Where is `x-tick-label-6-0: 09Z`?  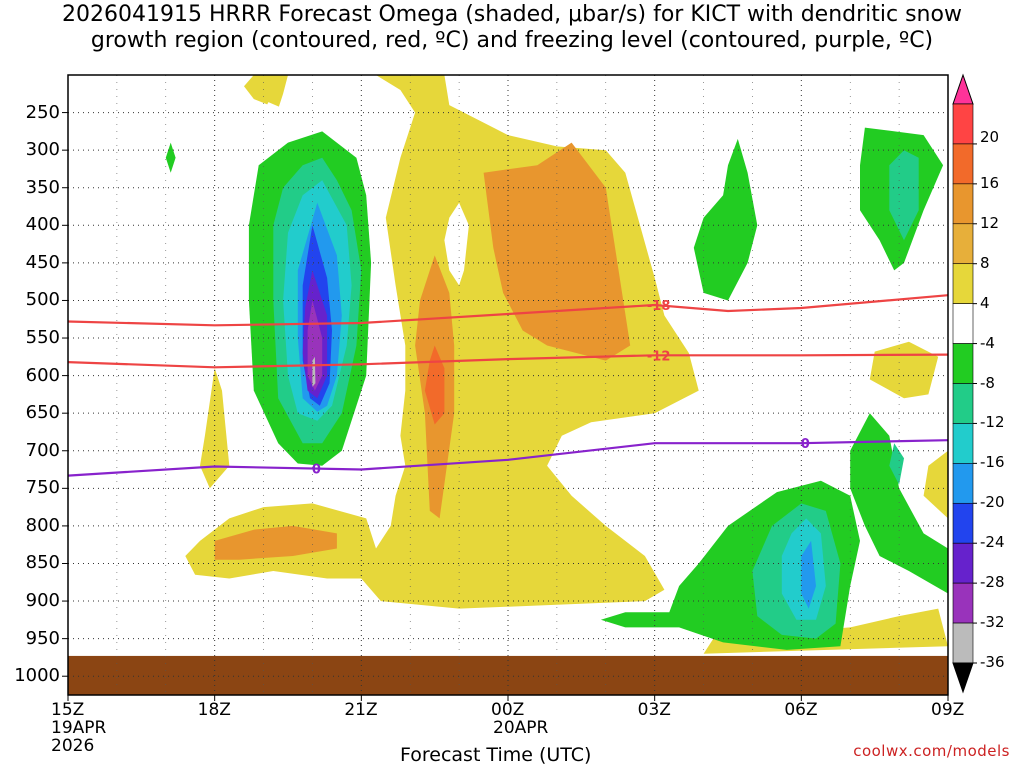
x-tick-label-6-0: 09Z is located at coordinates (948, 710).